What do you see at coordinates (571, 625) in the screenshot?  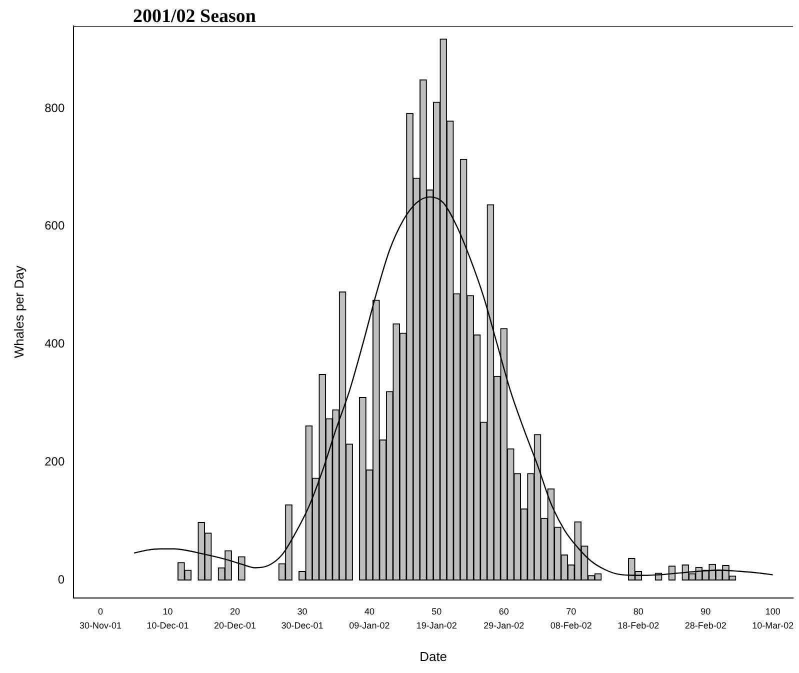 I see `x2-tick-label: 08-Feb-02` at bounding box center [571, 625].